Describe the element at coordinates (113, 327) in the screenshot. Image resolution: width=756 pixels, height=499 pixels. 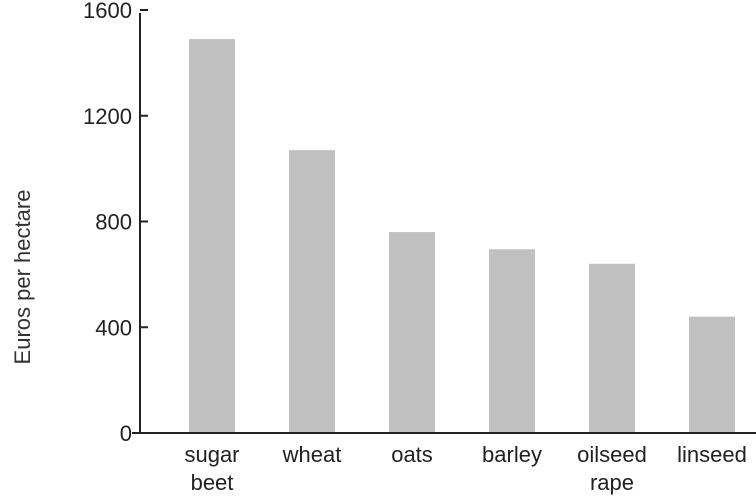
I see `y-tick-label: 400` at that location.